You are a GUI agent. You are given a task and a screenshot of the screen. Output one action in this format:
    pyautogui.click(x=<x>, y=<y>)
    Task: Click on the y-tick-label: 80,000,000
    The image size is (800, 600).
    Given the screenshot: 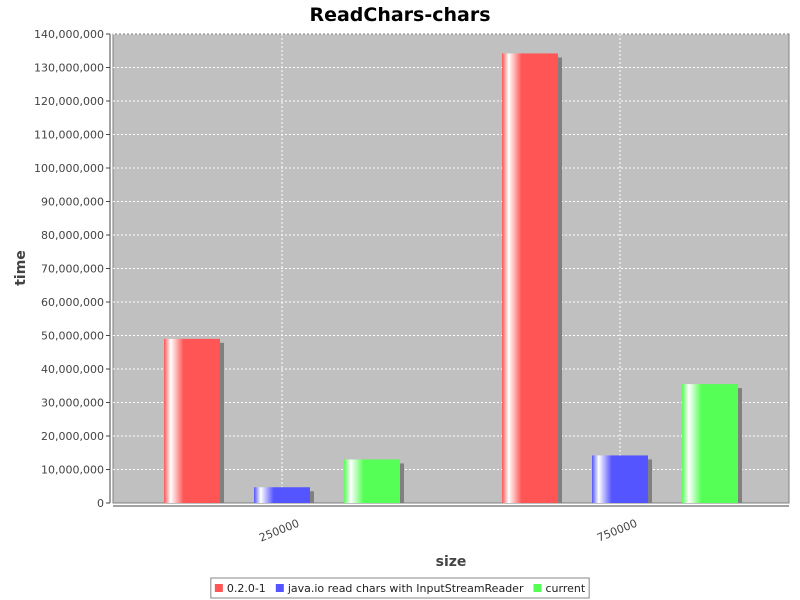 What is the action you would take?
    pyautogui.click(x=72, y=235)
    